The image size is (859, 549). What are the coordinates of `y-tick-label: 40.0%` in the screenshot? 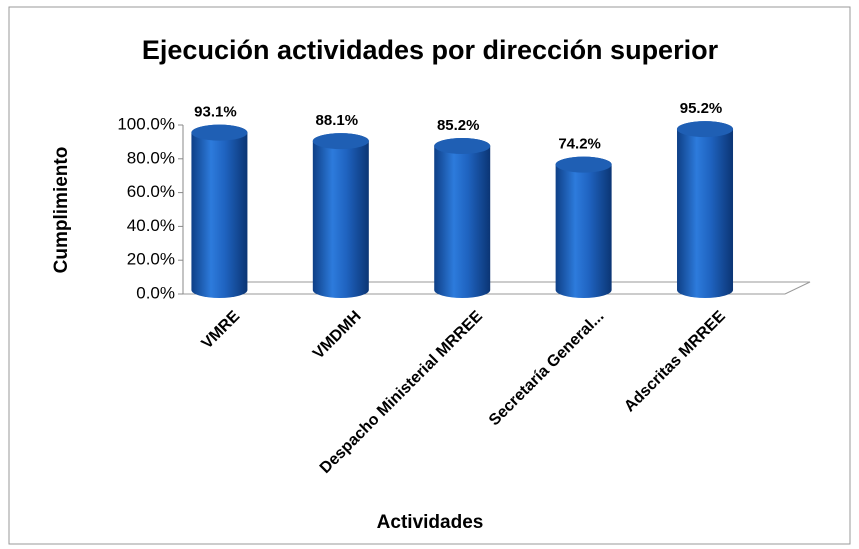 It's located at (151, 225).